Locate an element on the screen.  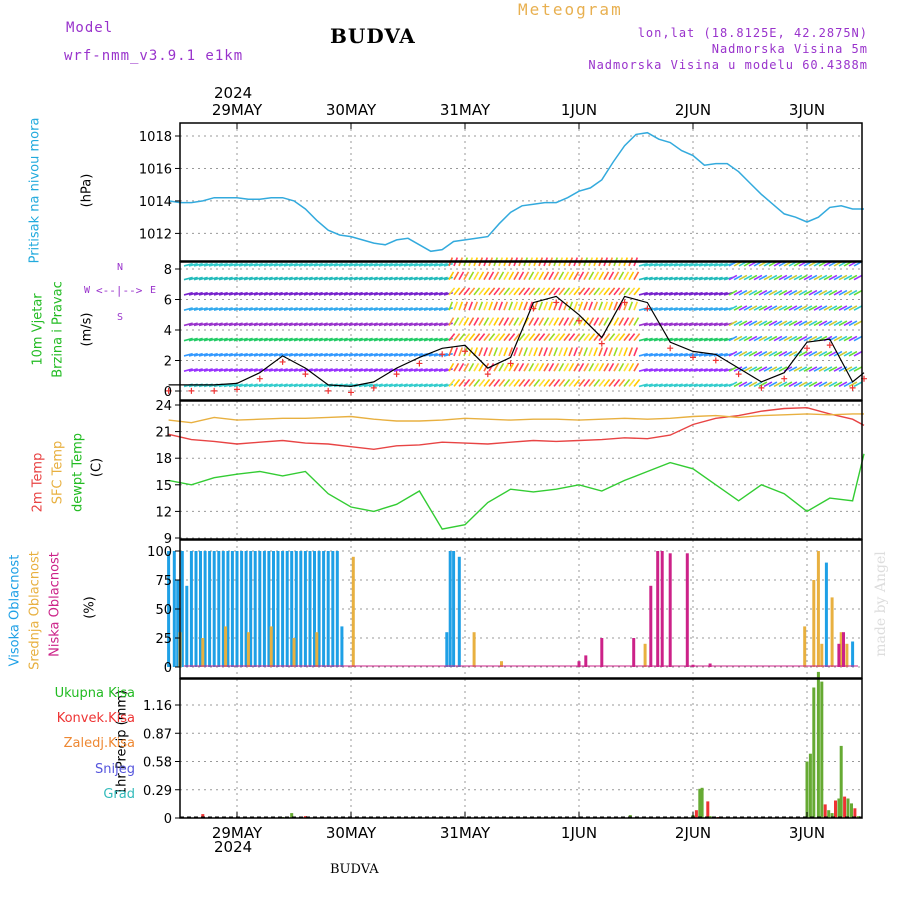
ytick-label-wind: 4 is located at coordinates (168, 331).